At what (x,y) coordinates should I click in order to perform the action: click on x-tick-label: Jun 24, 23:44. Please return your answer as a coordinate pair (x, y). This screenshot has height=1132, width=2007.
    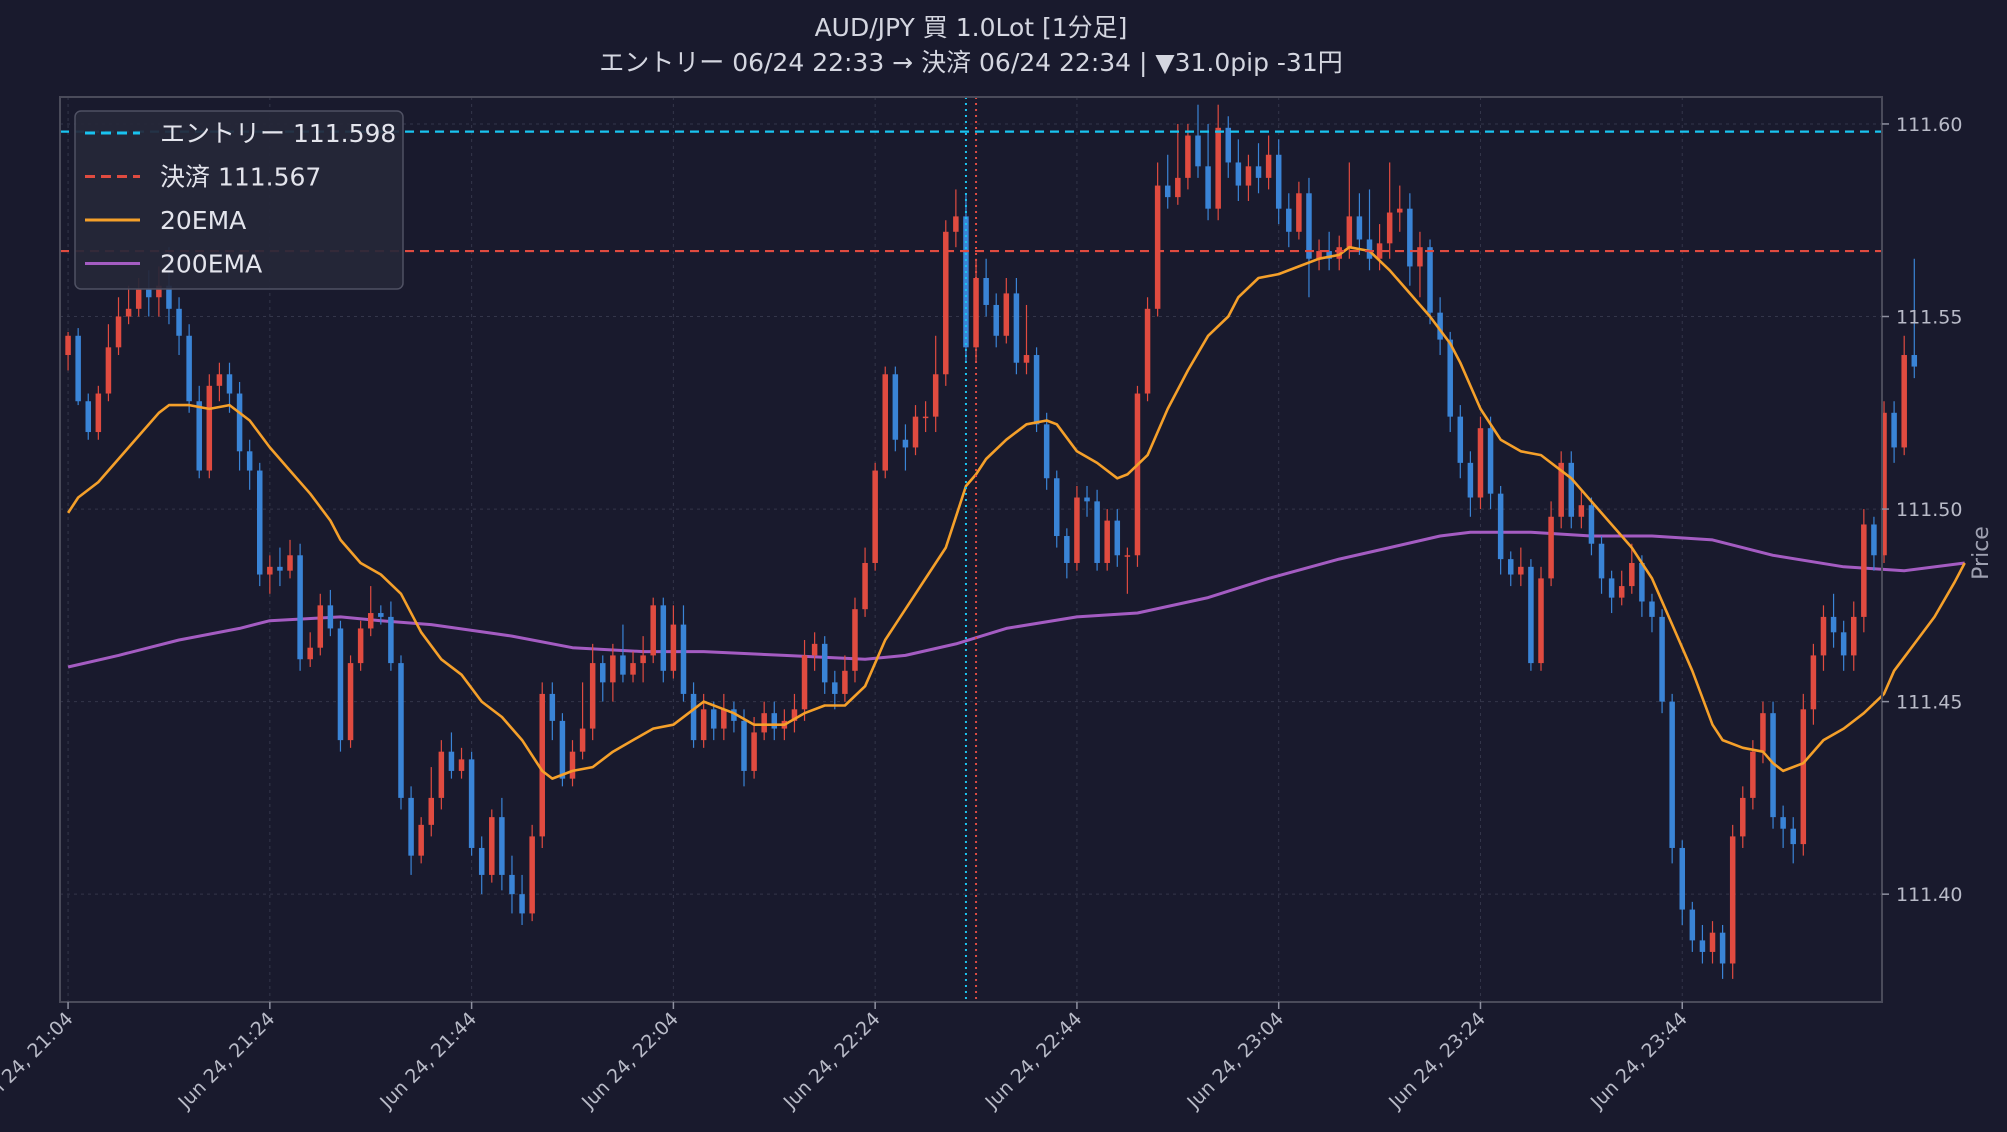
    Looking at the image, I should click on (1639, 1061).